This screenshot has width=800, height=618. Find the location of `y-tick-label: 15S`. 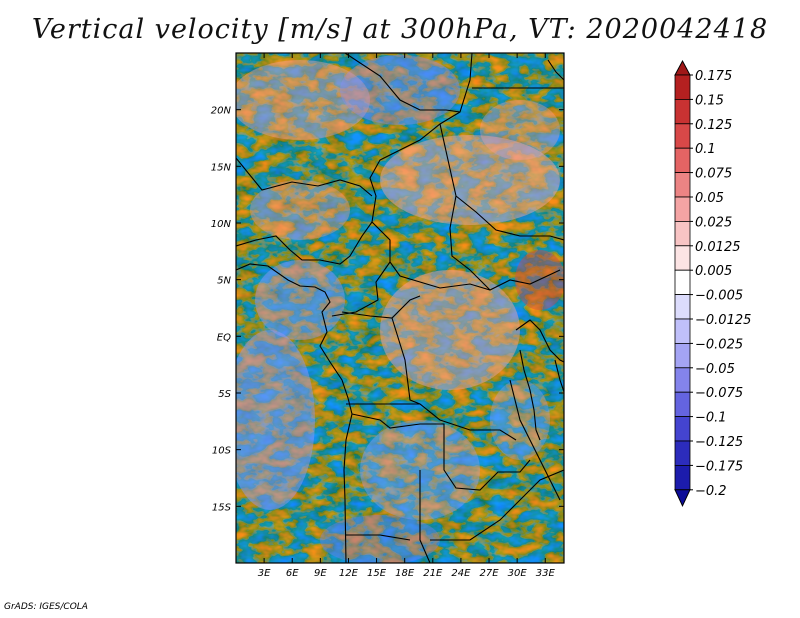

y-tick-label: 15S is located at coordinates (222, 507).